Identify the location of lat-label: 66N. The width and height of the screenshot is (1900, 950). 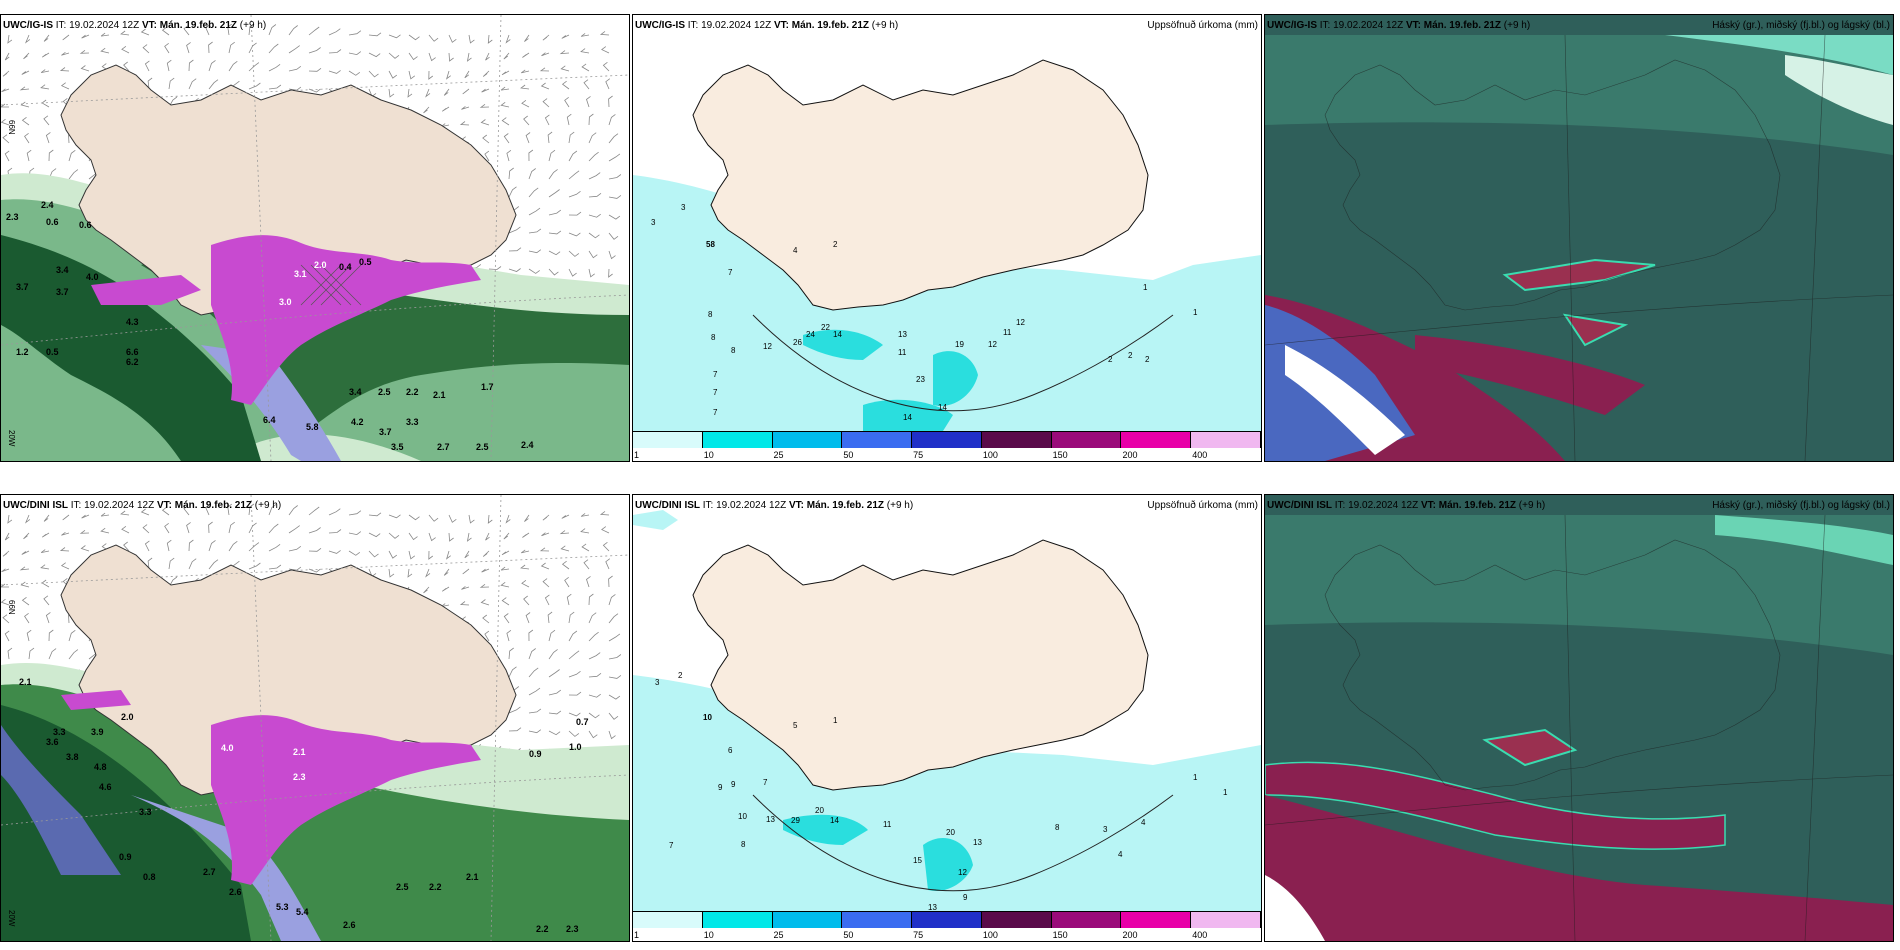
(11, 127).